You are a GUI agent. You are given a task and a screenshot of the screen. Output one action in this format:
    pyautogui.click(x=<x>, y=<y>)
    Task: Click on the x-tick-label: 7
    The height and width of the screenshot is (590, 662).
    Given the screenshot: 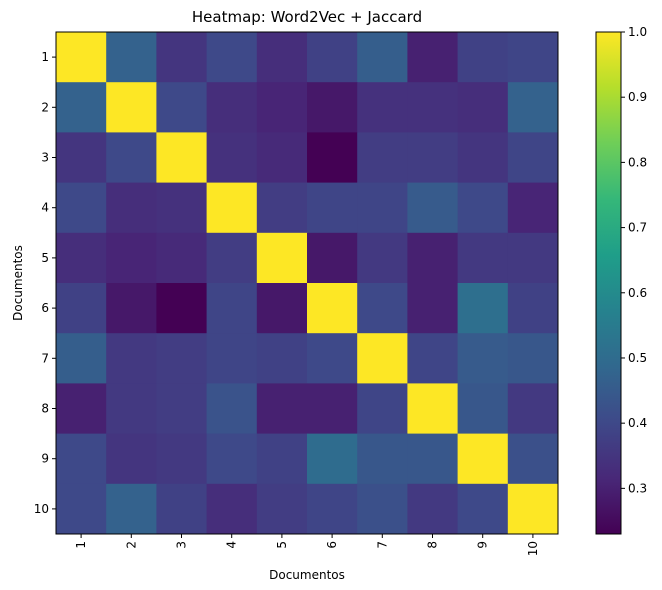 What is the action you would take?
    pyautogui.click(x=382, y=545)
    